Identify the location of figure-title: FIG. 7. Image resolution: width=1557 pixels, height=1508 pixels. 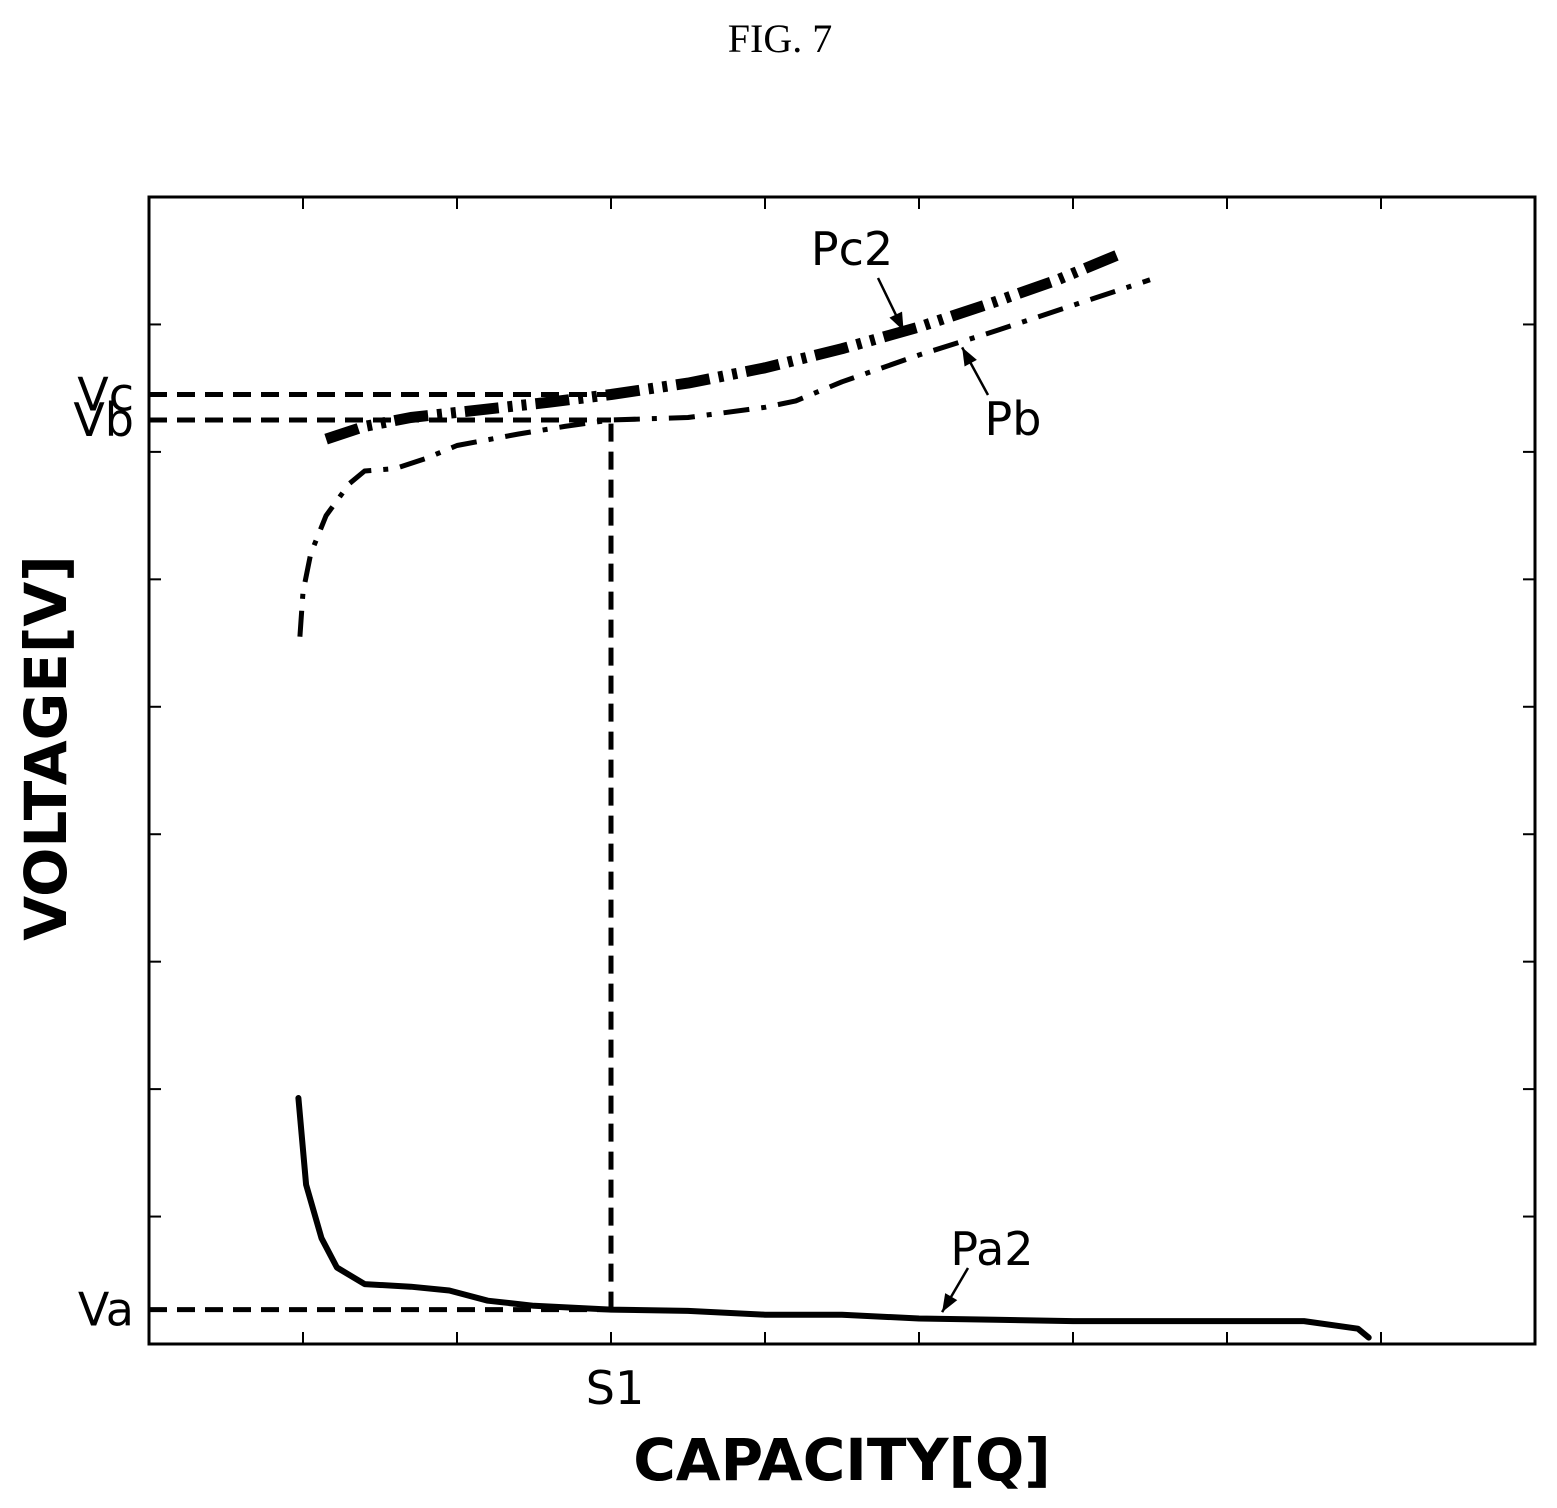
(780, 38).